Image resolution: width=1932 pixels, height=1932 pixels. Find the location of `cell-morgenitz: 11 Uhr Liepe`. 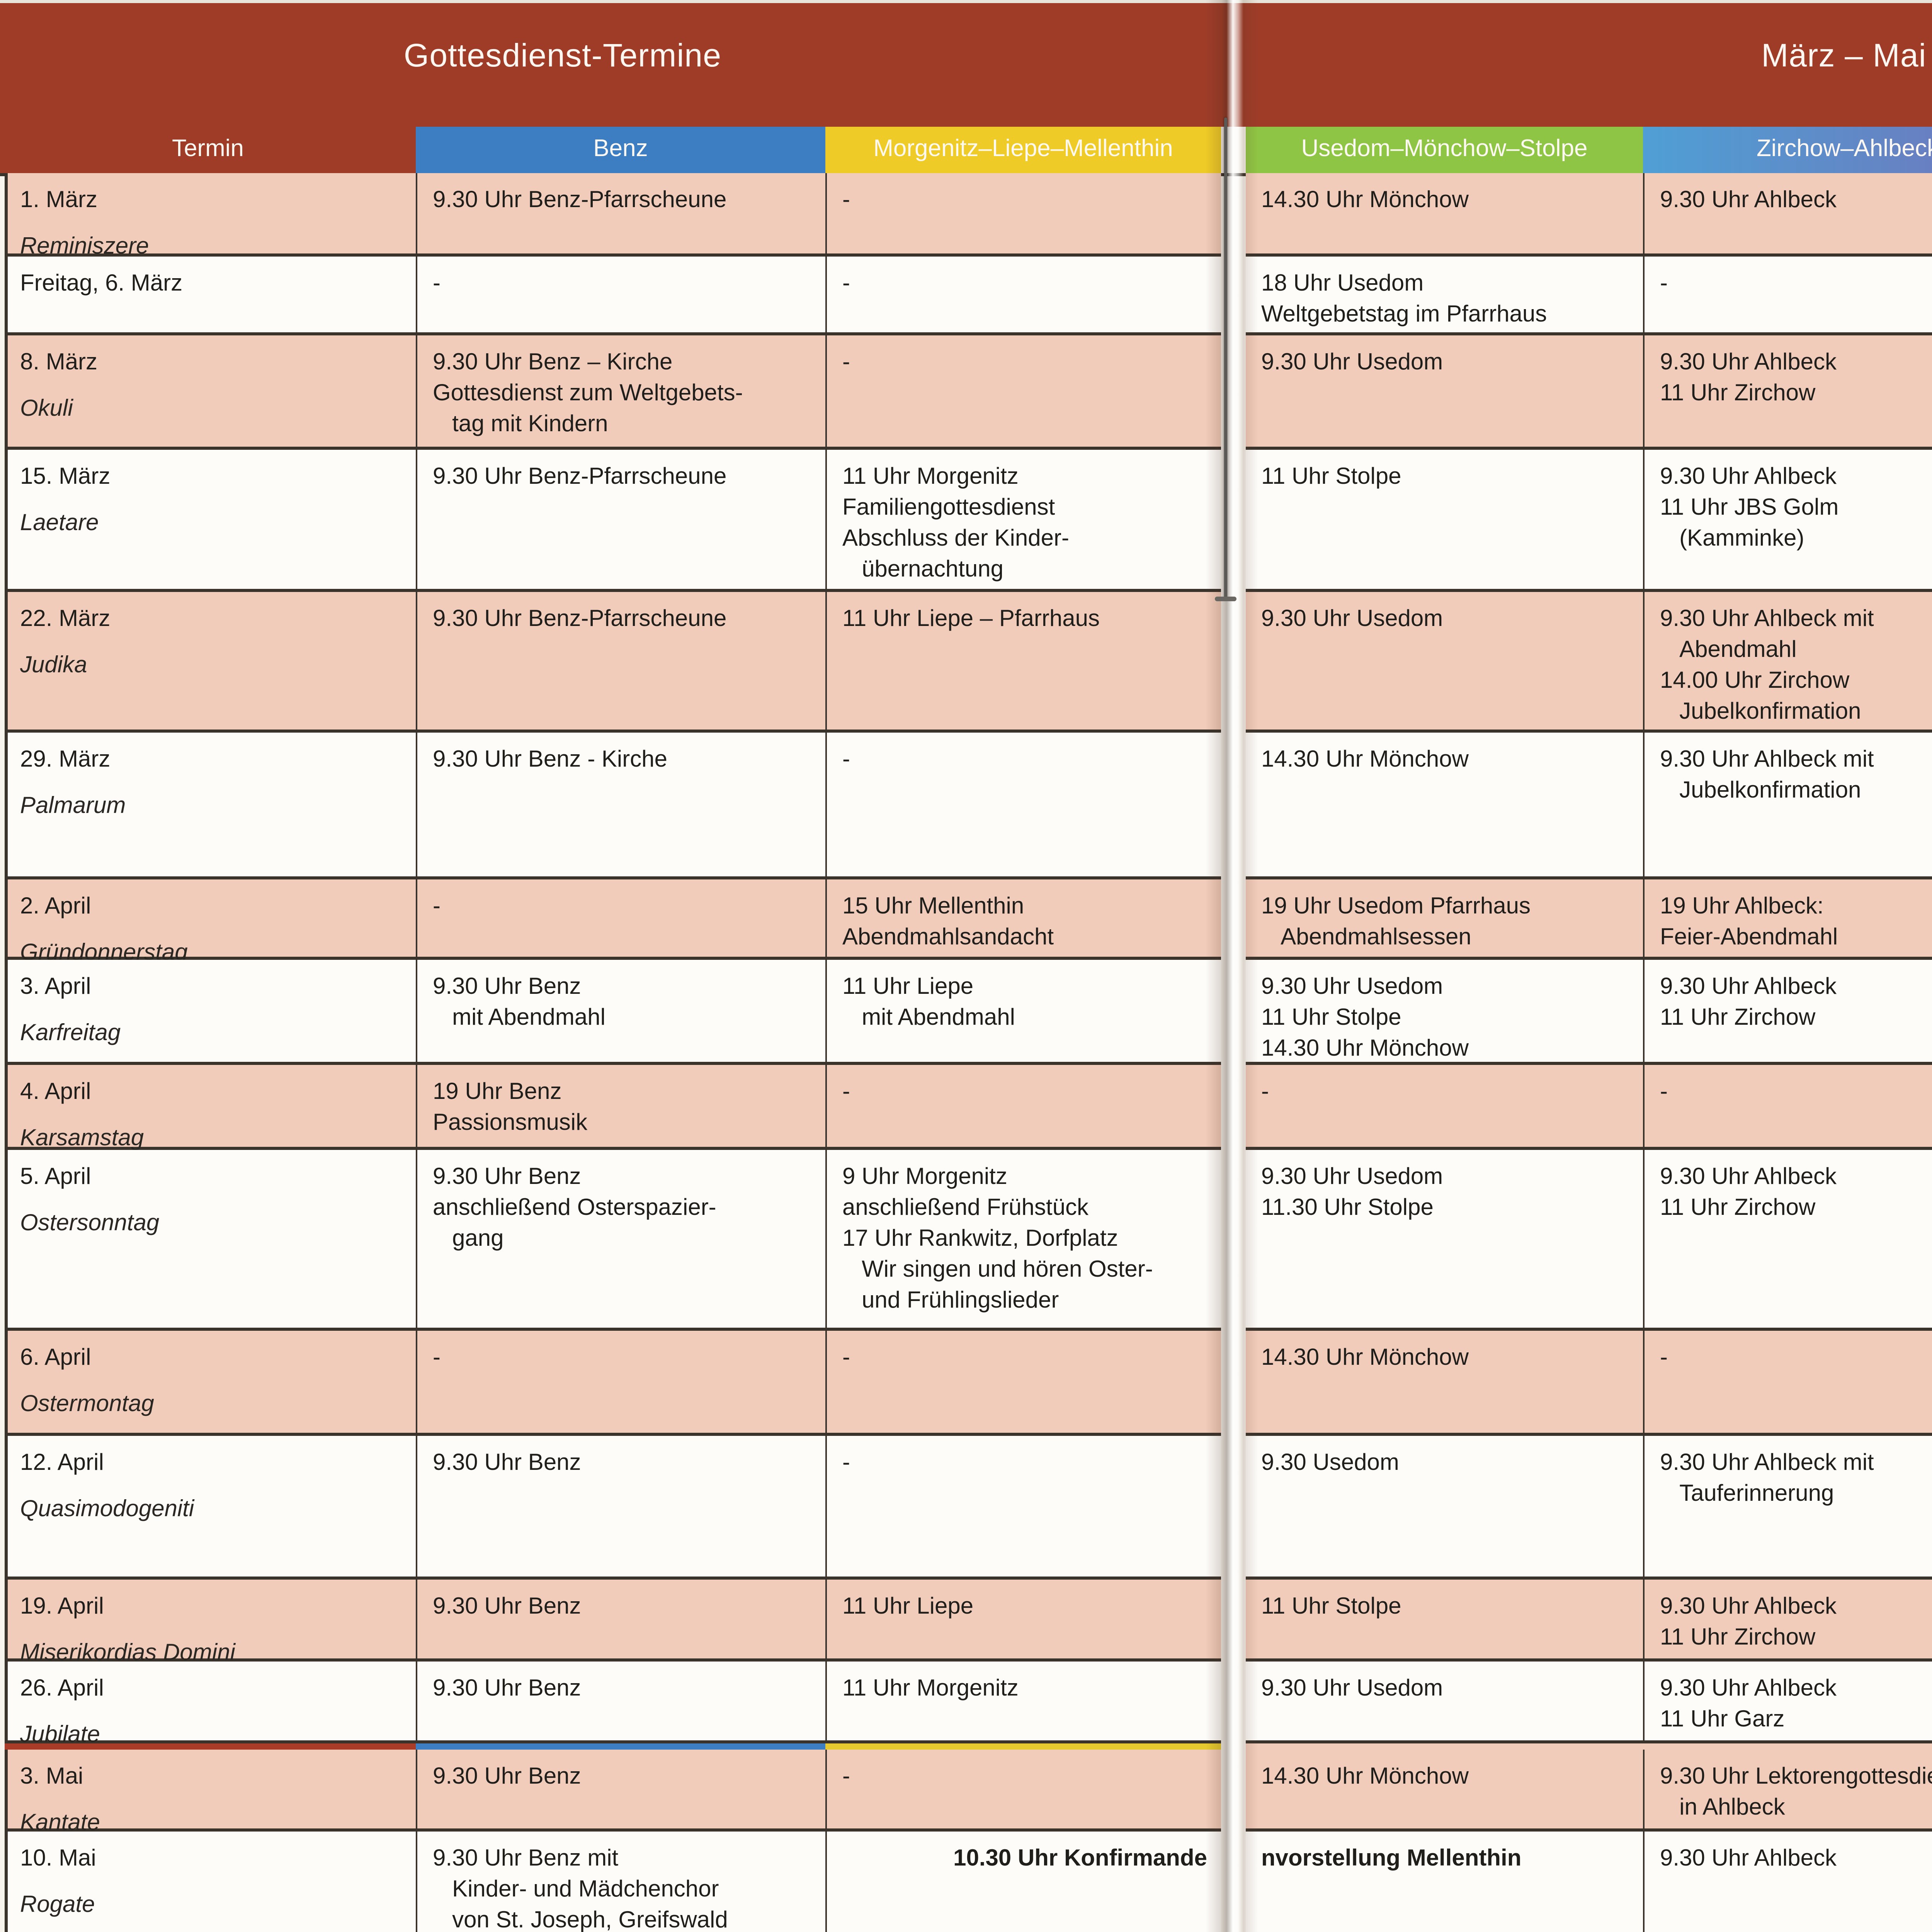

cell-morgenitz: 11 Uhr Liepe is located at coordinates (1023, 1621).